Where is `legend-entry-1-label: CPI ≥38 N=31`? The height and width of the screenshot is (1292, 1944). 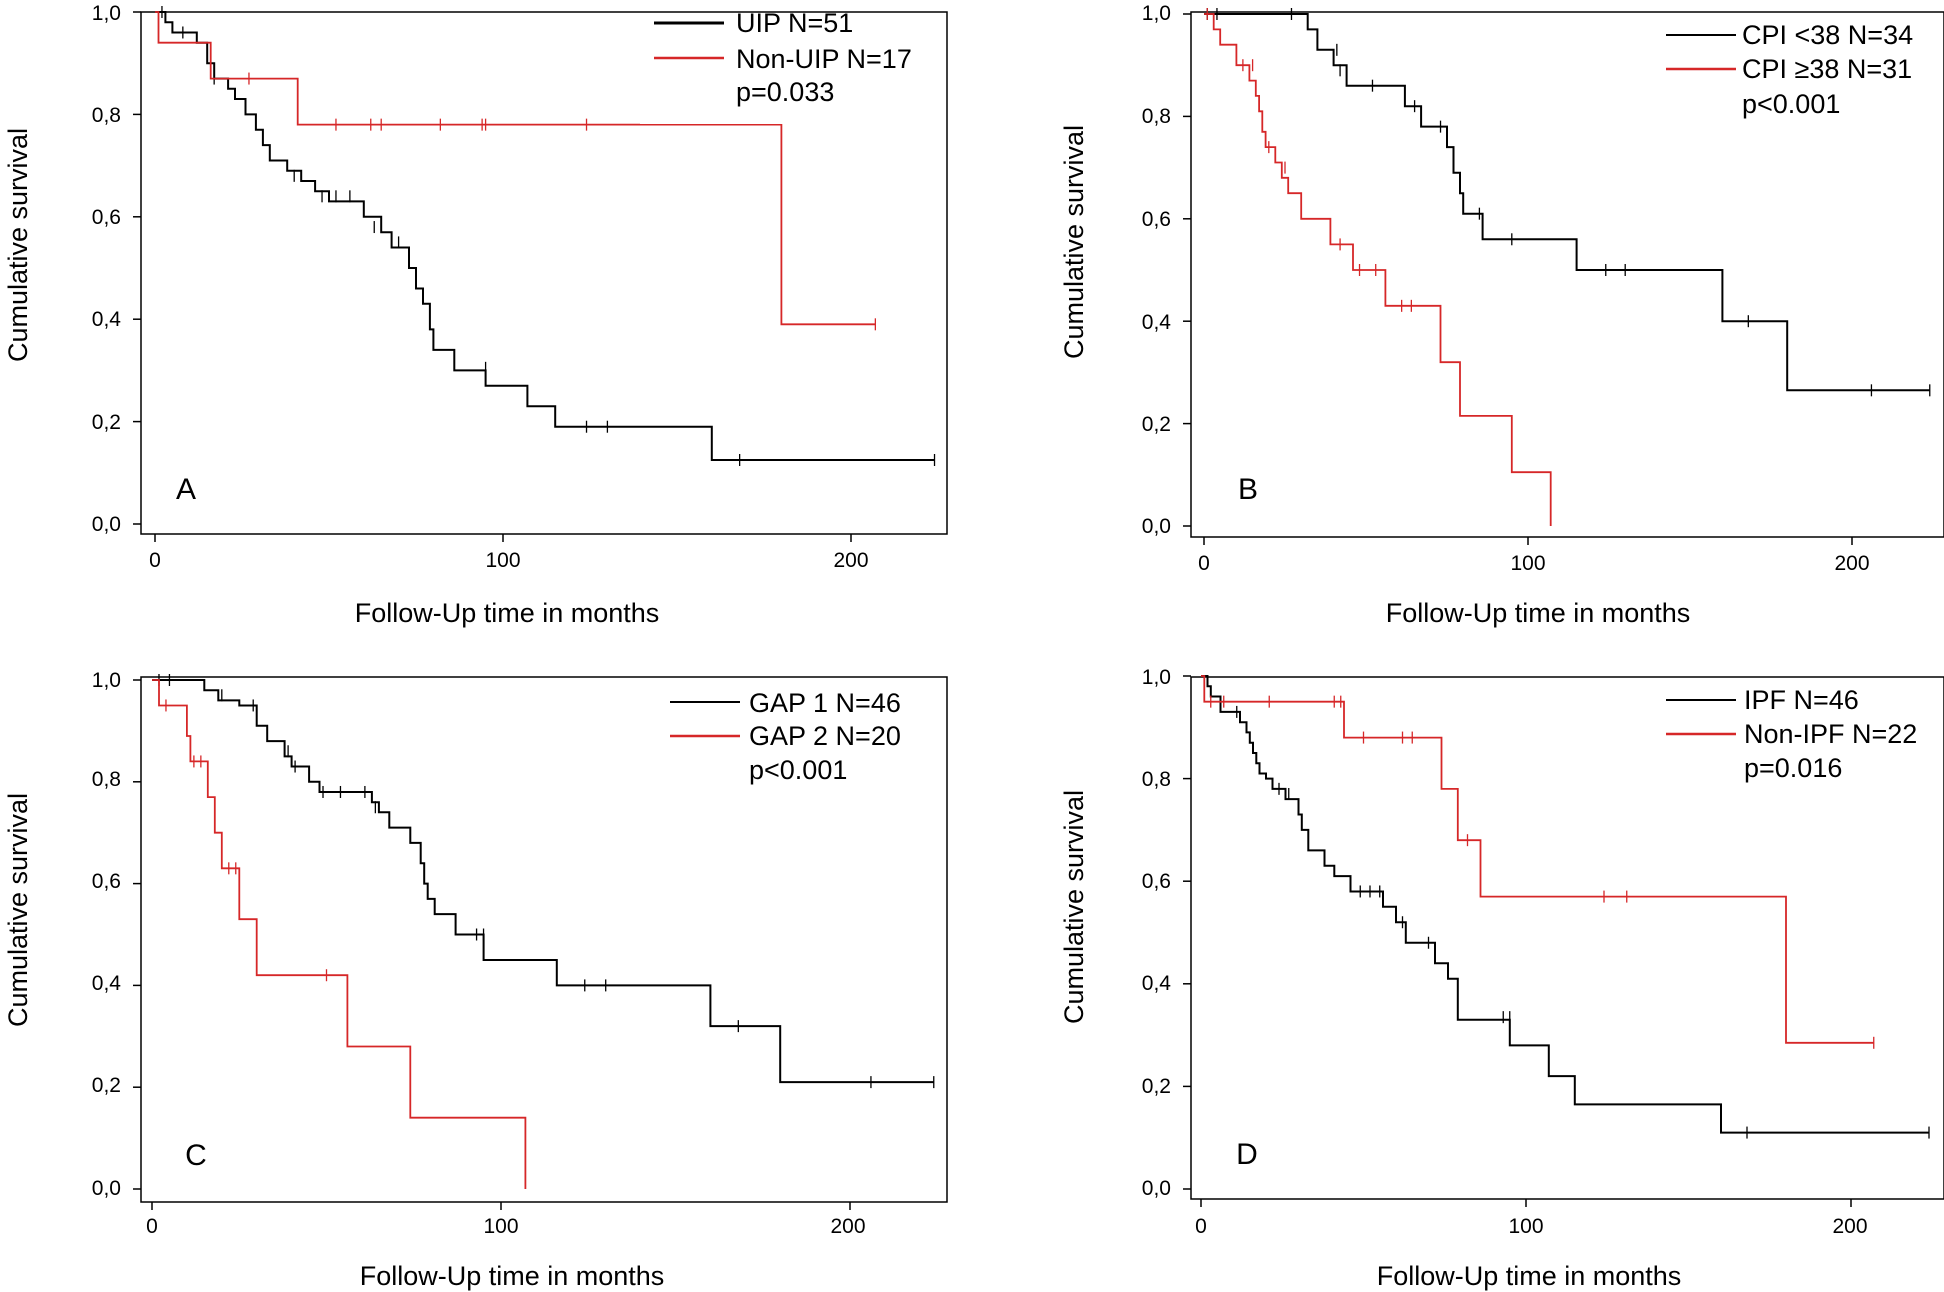
legend-entry-1-label: CPI ≥38 N=31 is located at coordinates (1827, 69).